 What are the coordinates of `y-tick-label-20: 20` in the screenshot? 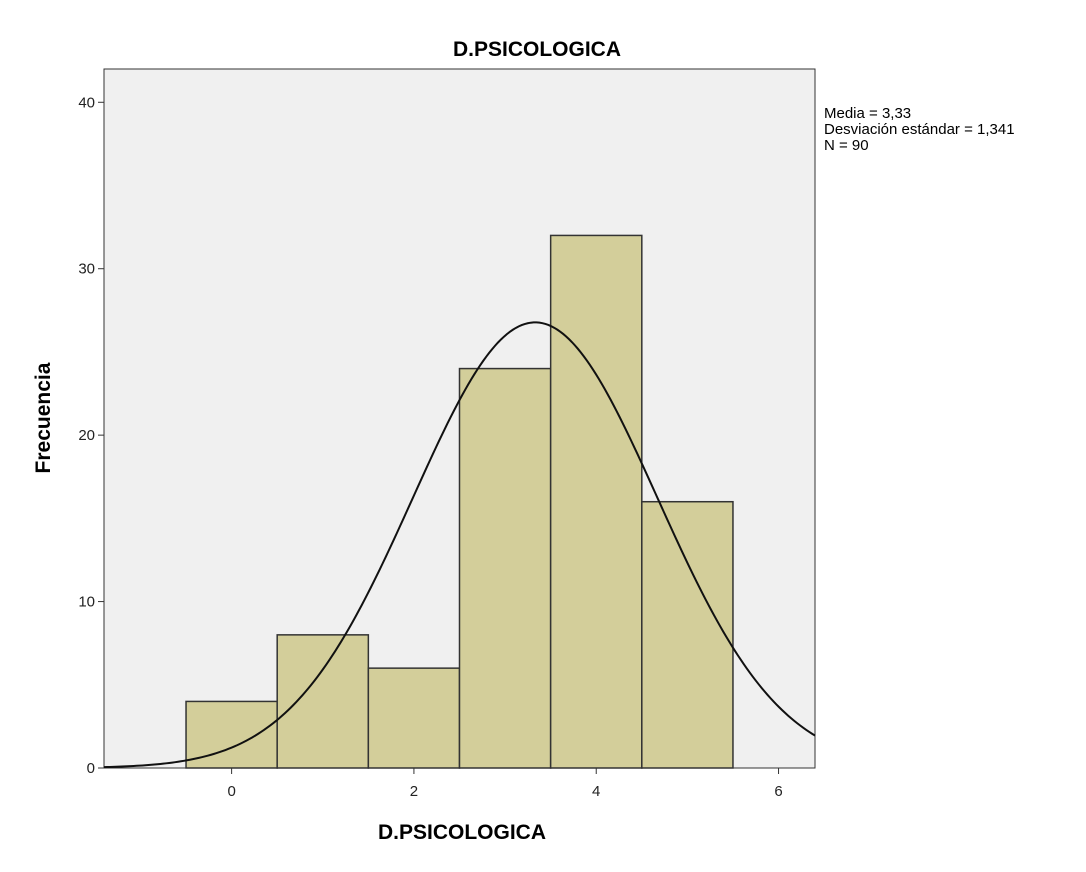 It's located at (86, 435).